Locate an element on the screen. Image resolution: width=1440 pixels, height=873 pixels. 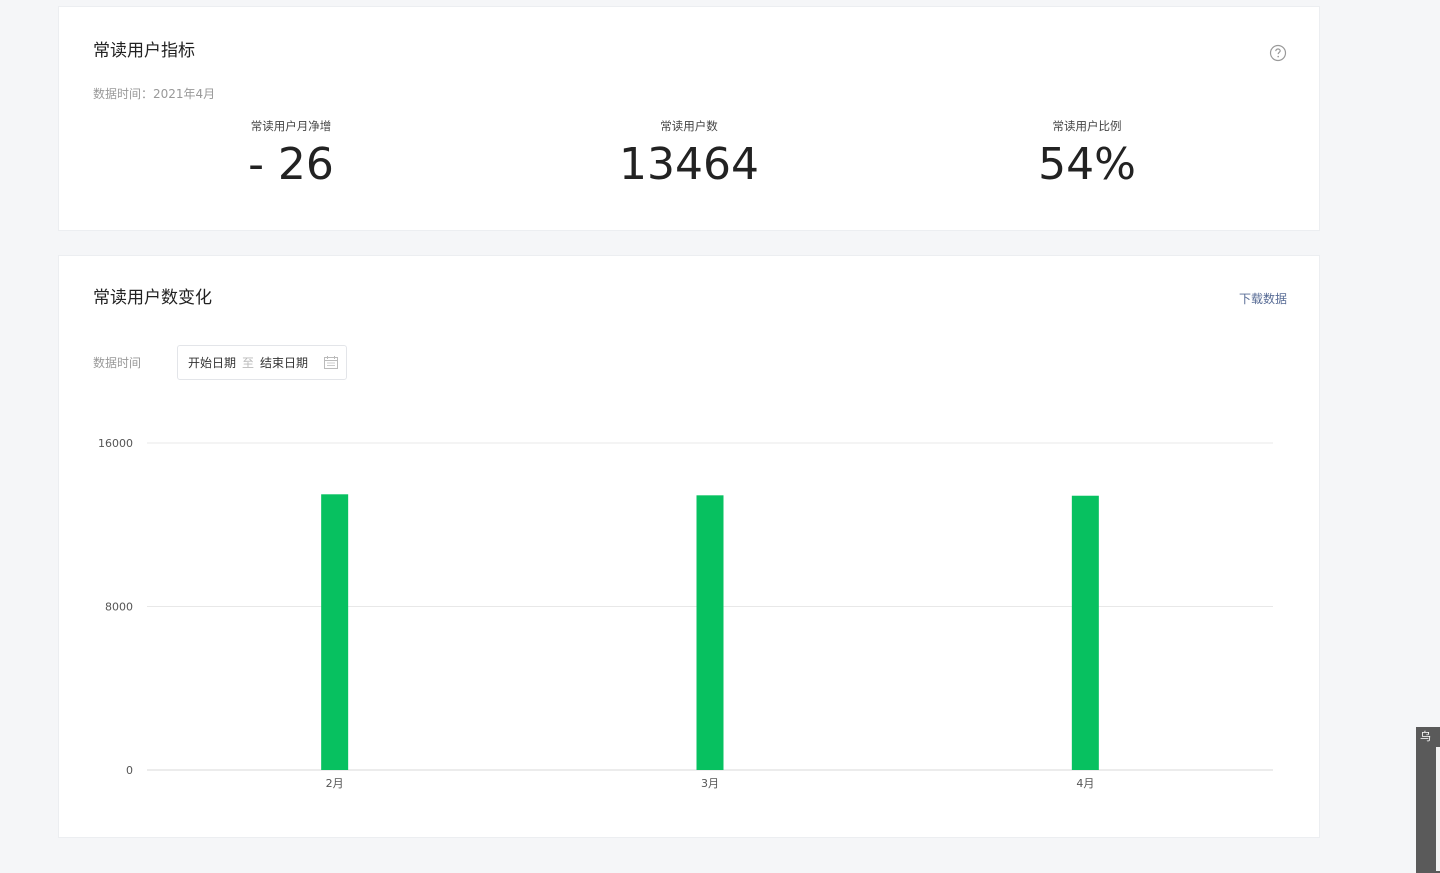
calendar-icon is located at coordinates (331, 362).